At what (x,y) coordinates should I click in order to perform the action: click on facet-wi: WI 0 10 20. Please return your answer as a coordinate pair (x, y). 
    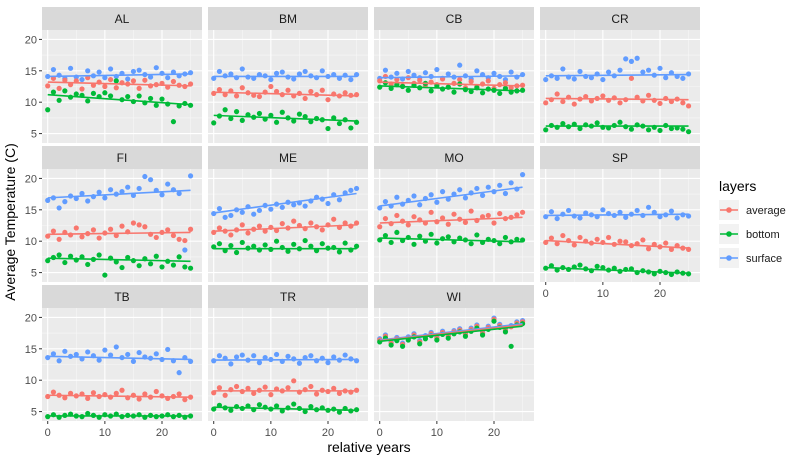
    Looking at the image, I should click on (454, 362).